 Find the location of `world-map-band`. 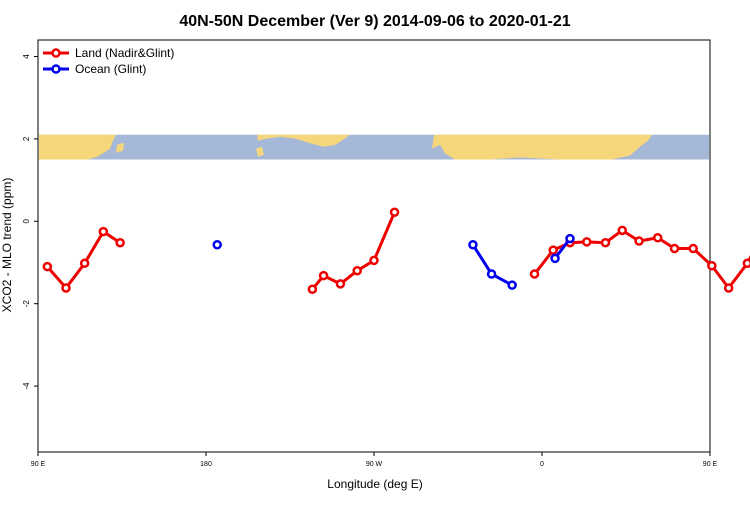

world-map-band is located at coordinates (374, 147).